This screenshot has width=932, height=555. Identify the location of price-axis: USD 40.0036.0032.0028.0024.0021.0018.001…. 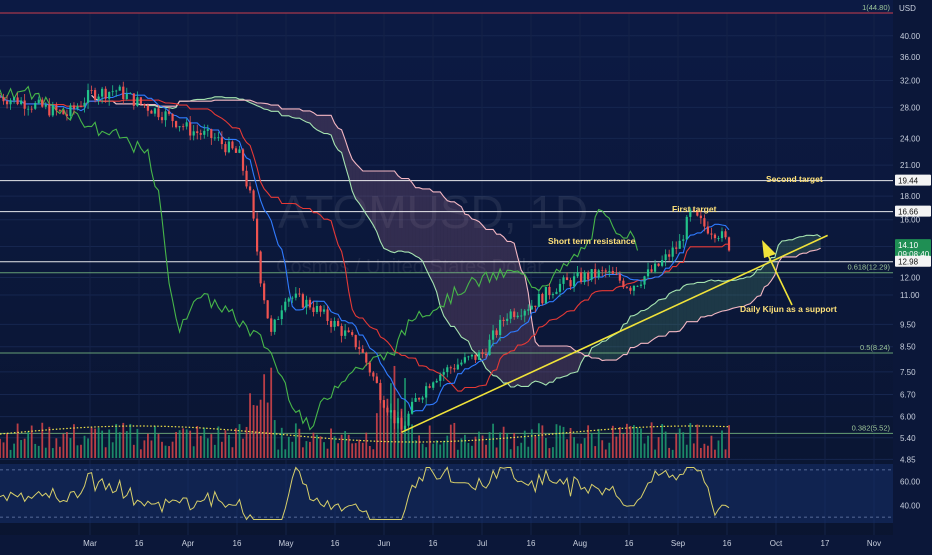
(912, 275).